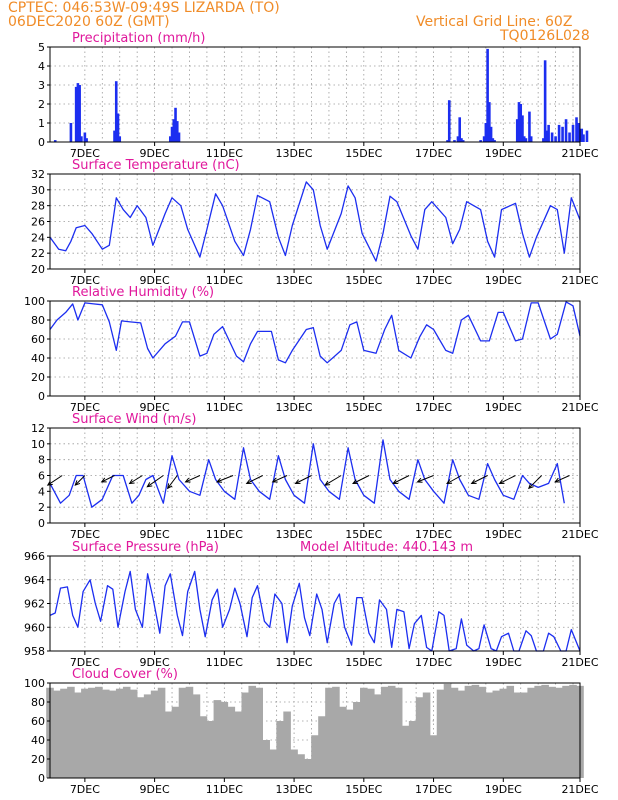  What do you see at coordinates (38, 339) in the screenshot?
I see `y-tick-label: 60` at bounding box center [38, 339].